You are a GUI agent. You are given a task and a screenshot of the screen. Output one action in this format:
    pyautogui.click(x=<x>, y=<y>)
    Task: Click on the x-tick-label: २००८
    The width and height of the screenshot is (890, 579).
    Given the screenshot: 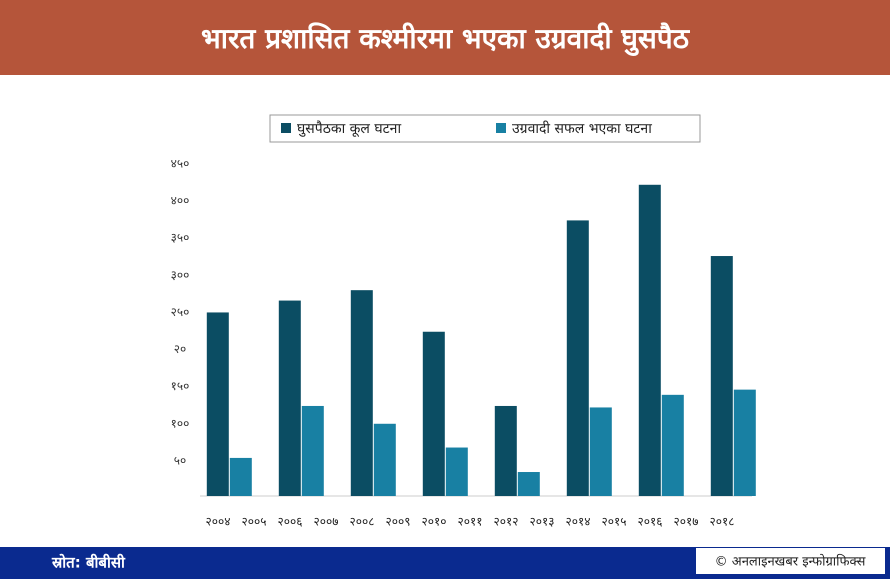 What is the action you would take?
    pyautogui.click(x=362, y=522)
    